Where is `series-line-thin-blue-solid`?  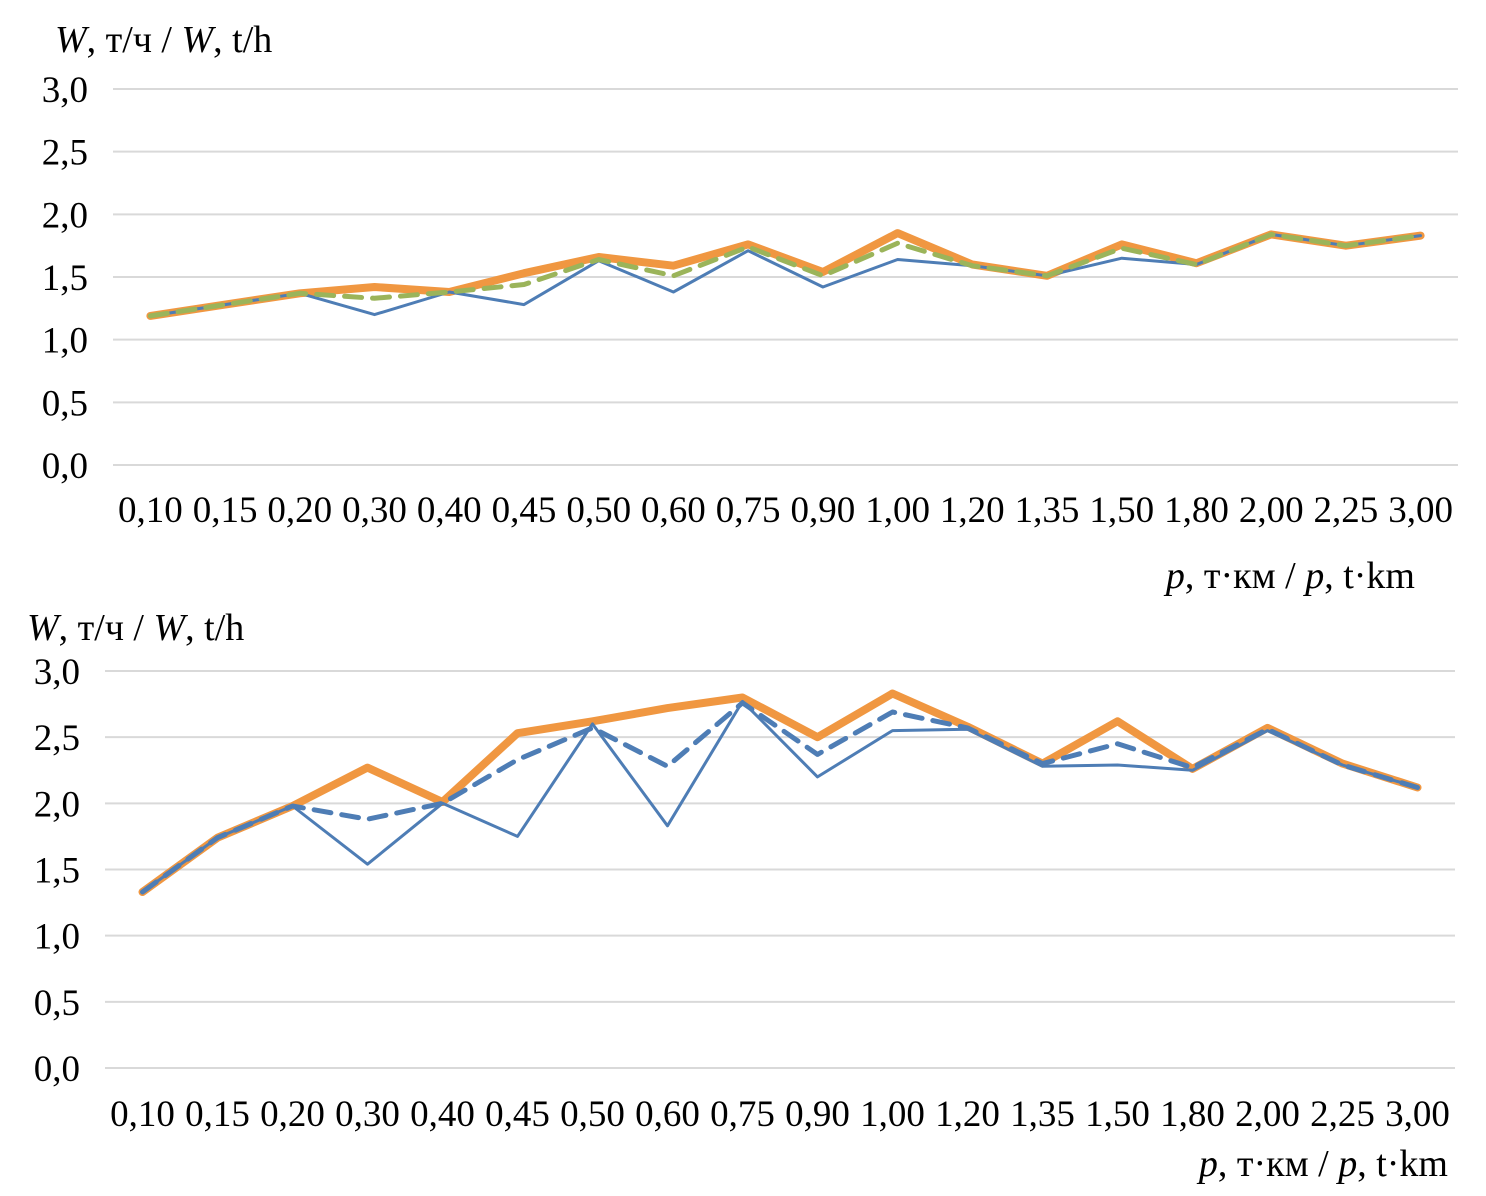 series-line-thin-blue-solid is located at coordinates (780, 796).